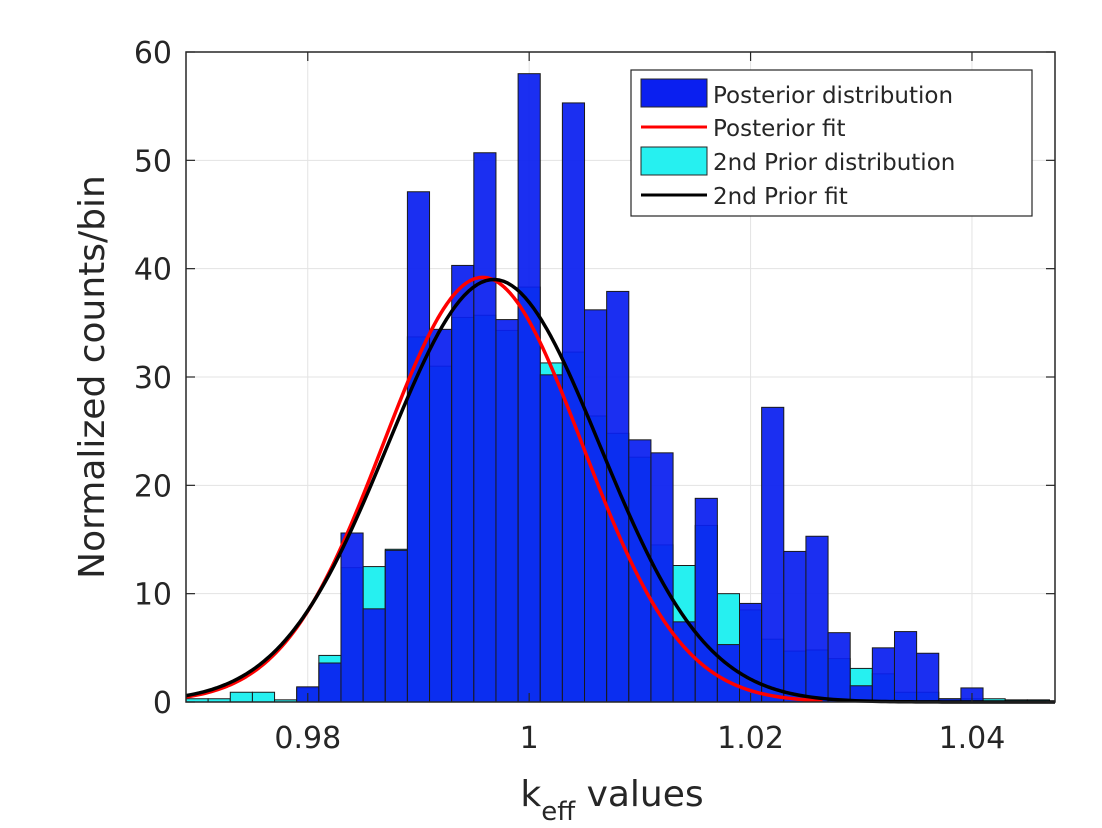  Describe the element at coordinates (780, 197) in the screenshot. I see `legend-label-prior-fit: 2nd Prior fit` at that location.